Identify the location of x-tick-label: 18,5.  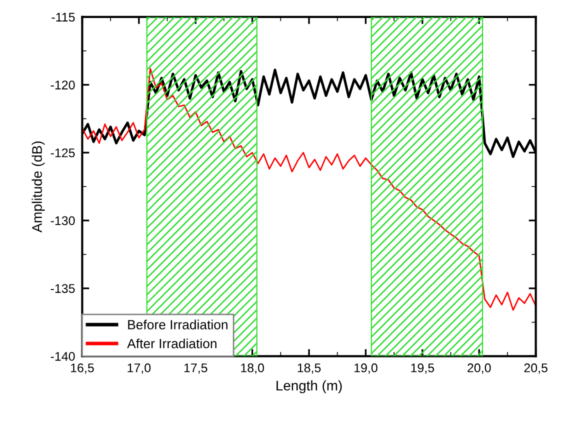
(309, 368).